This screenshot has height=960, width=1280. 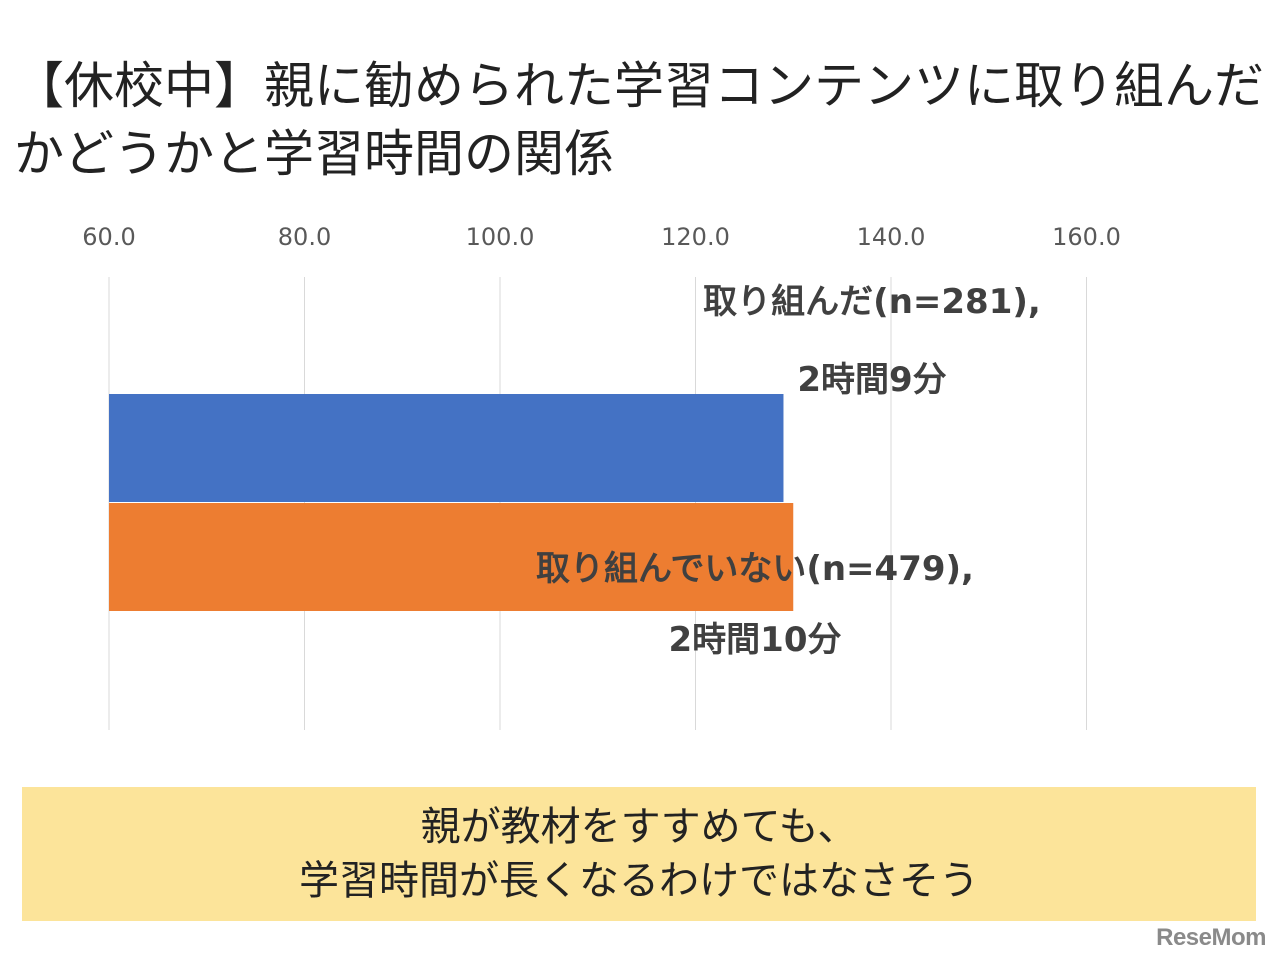 I want to click on page-title: 【休校中】親に勧められた学習コンテンツに取り組んだかどうかと学習時間の関係, so click(x=639, y=120).